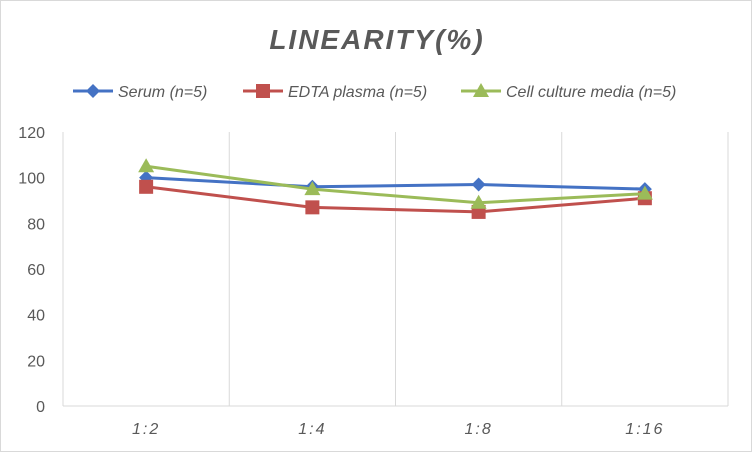 This screenshot has height=453, width=752. I want to click on y-tick-label: 40, so click(36, 316).